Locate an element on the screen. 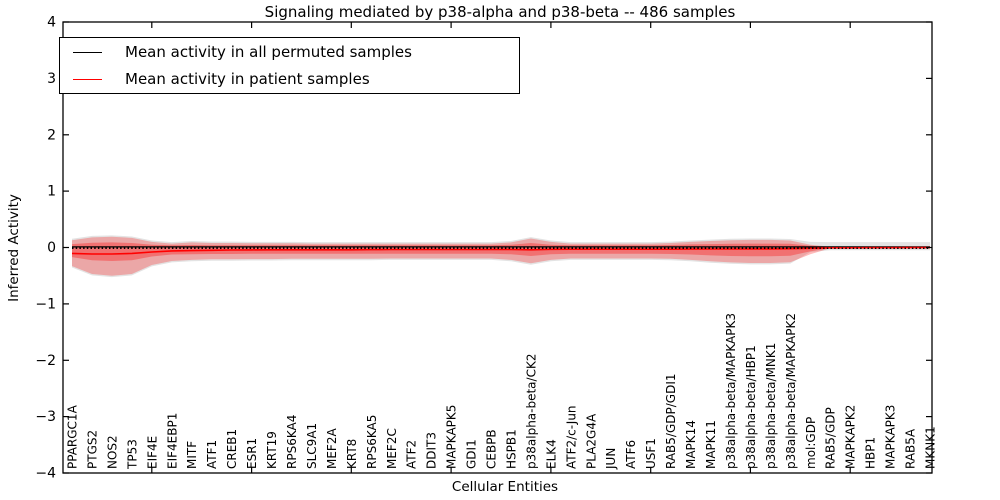  x-tick-label: ESR1 is located at coordinates (252, 453).